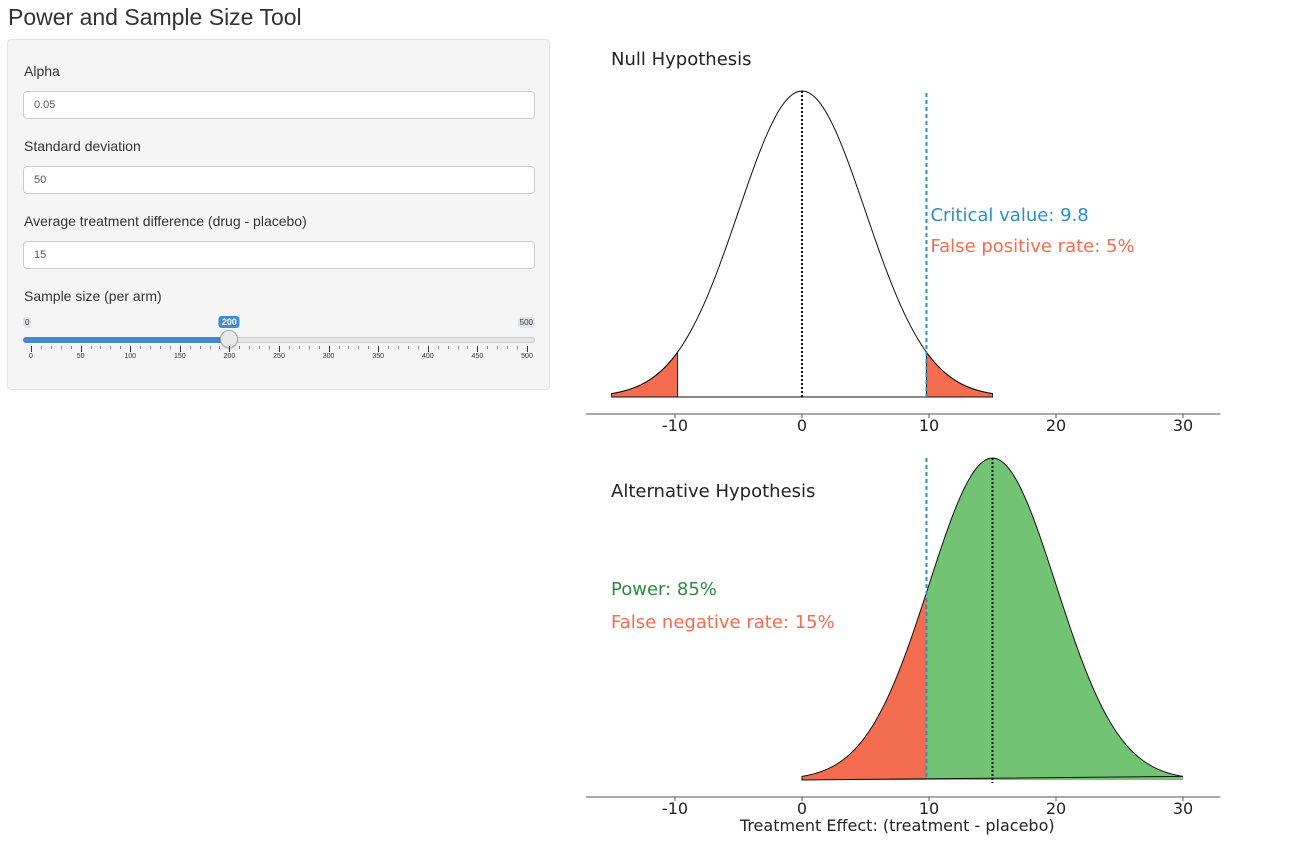  I want to click on sd-input, so click(279, 180).